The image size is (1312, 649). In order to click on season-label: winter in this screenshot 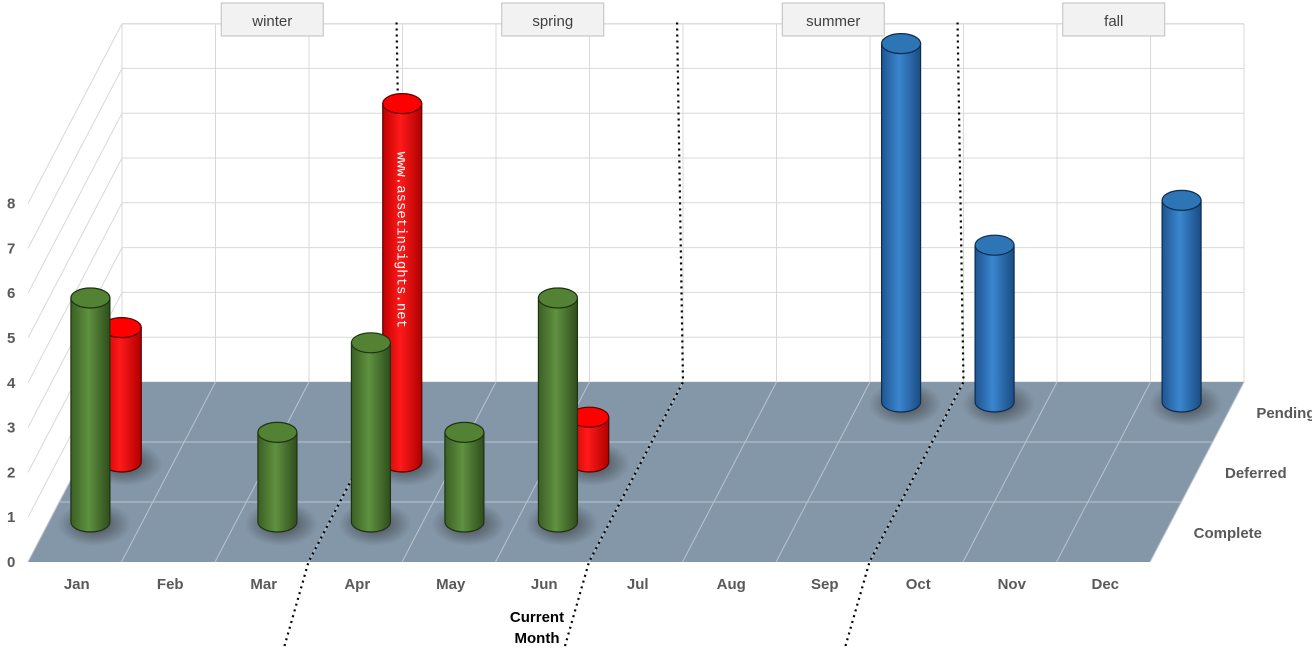, I will do `click(272, 19)`.